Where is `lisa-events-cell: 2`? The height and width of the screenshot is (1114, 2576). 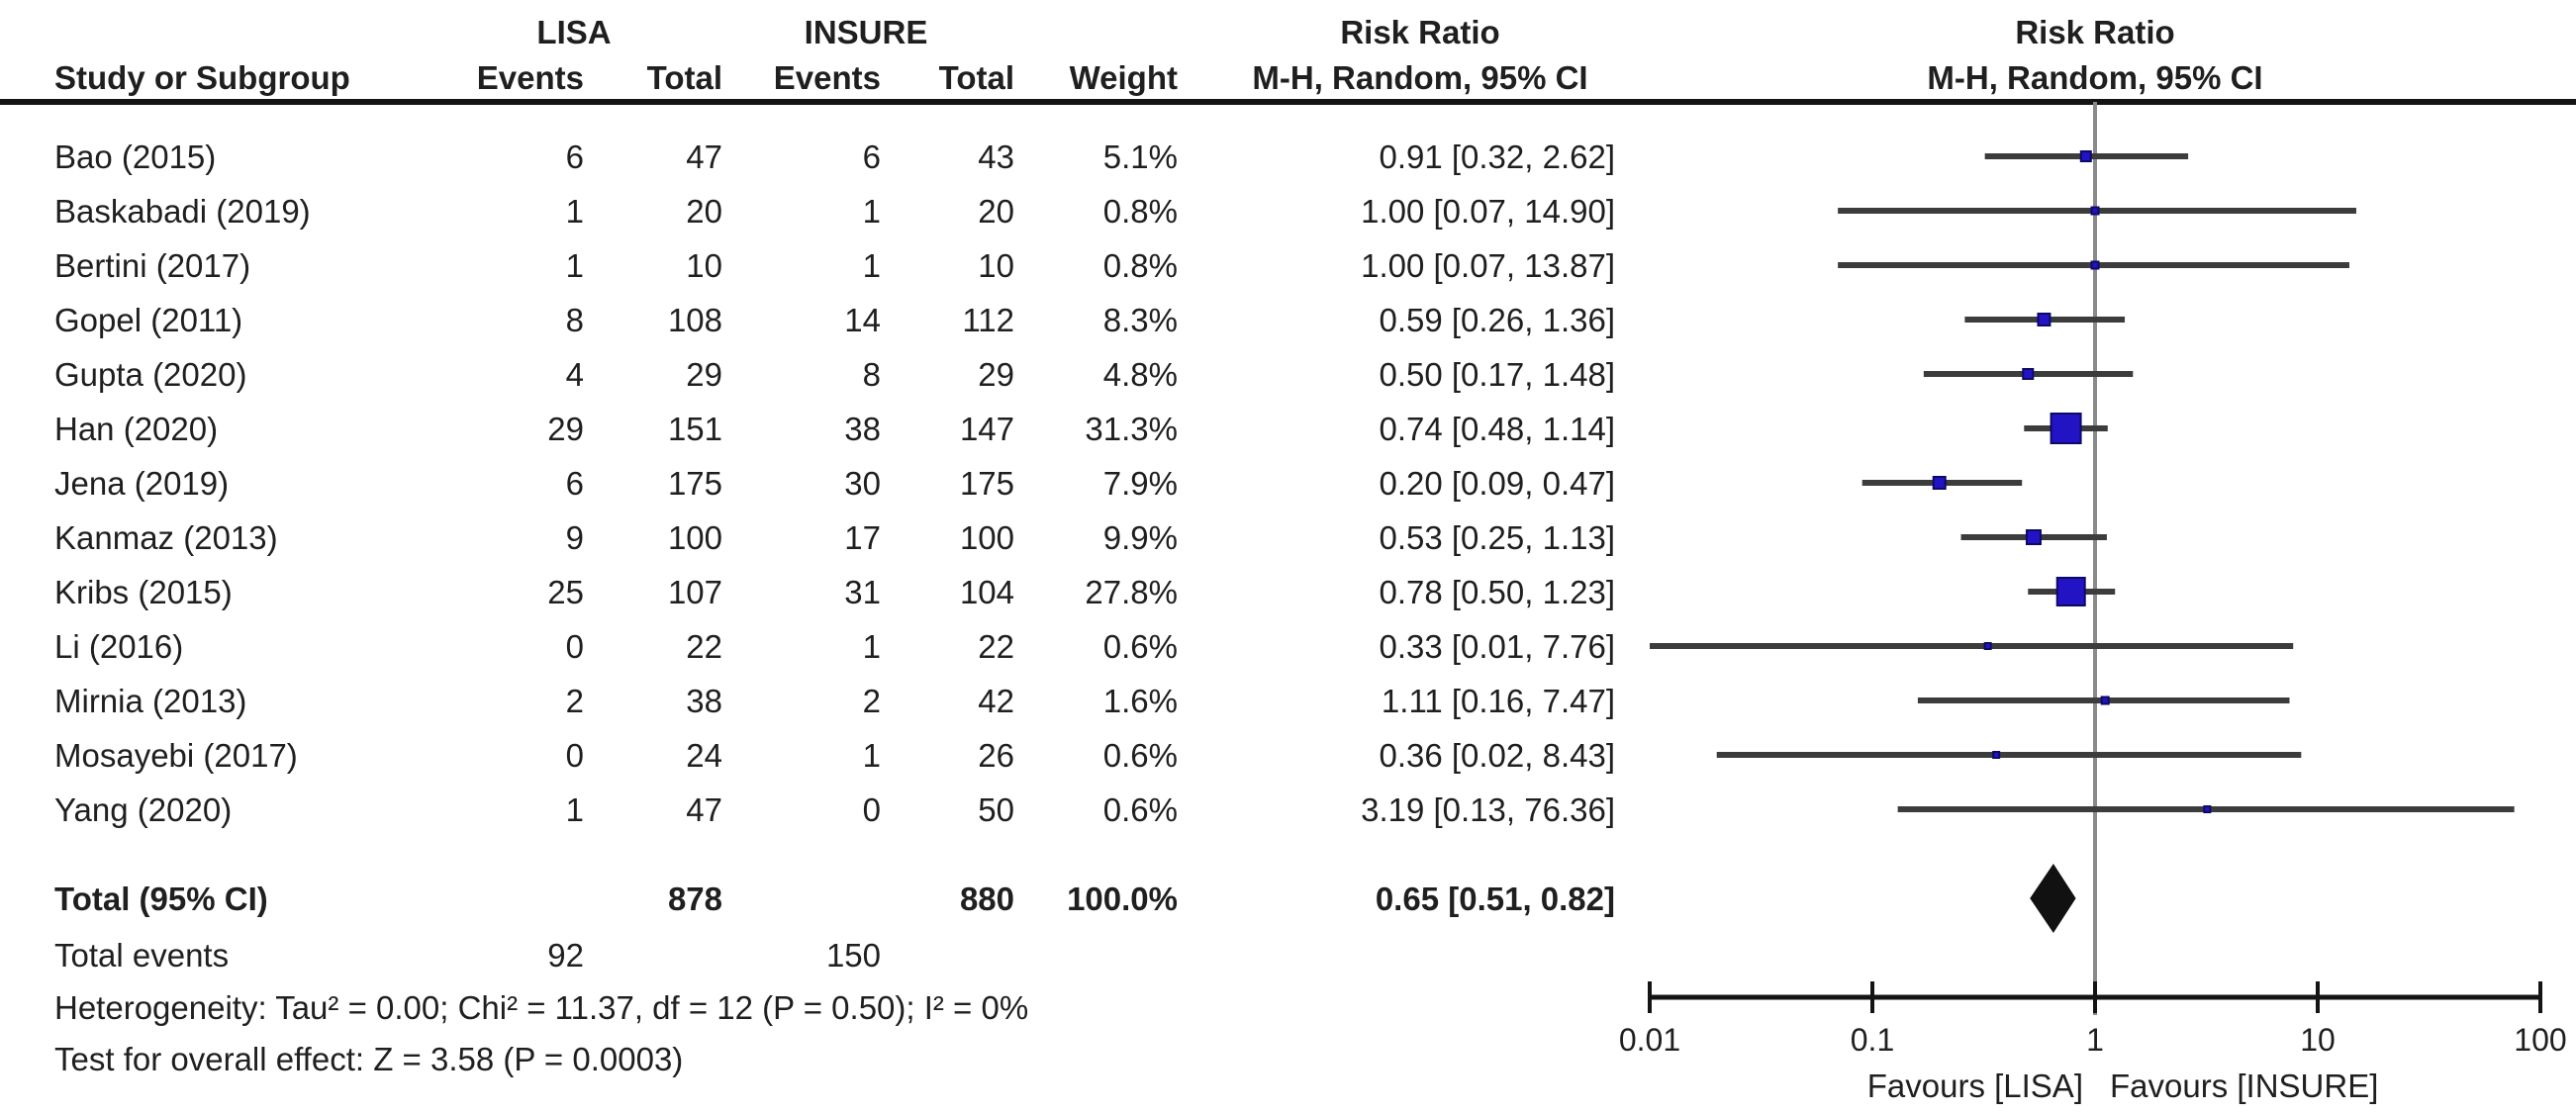 lisa-events-cell: 2 is located at coordinates (574, 701).